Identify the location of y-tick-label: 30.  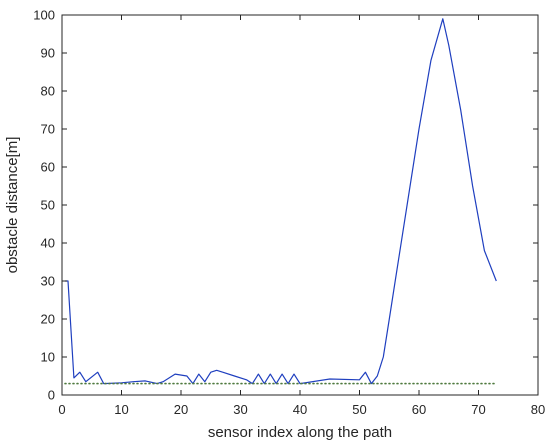
(48, 281).